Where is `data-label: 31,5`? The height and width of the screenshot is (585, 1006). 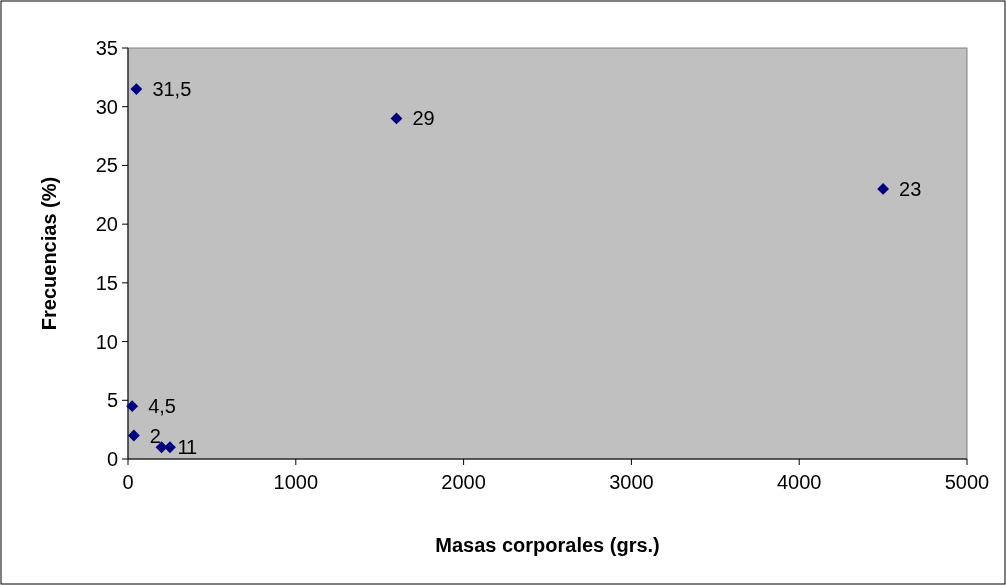 data-label: 31,5 is located at coordinates (172, 89).